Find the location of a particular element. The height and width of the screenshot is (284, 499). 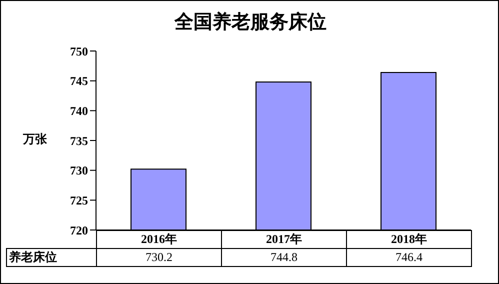

y-tick-label: 750 is located at coordinates (79, 51).